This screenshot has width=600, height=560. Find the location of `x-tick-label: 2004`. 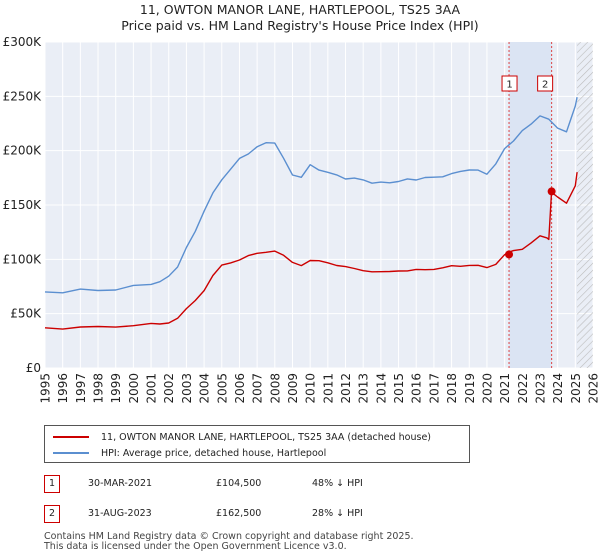

x-tick-label: 2004 is located at coordinates (205, 388).